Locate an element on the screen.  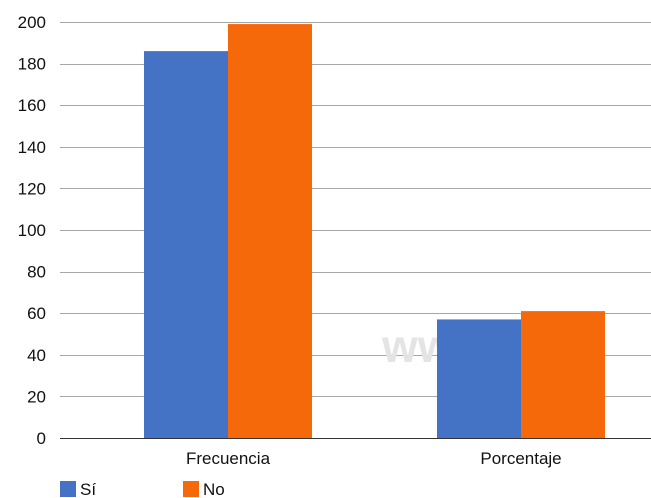
y-tick-label: 140 is located at coordinates (32, 147).